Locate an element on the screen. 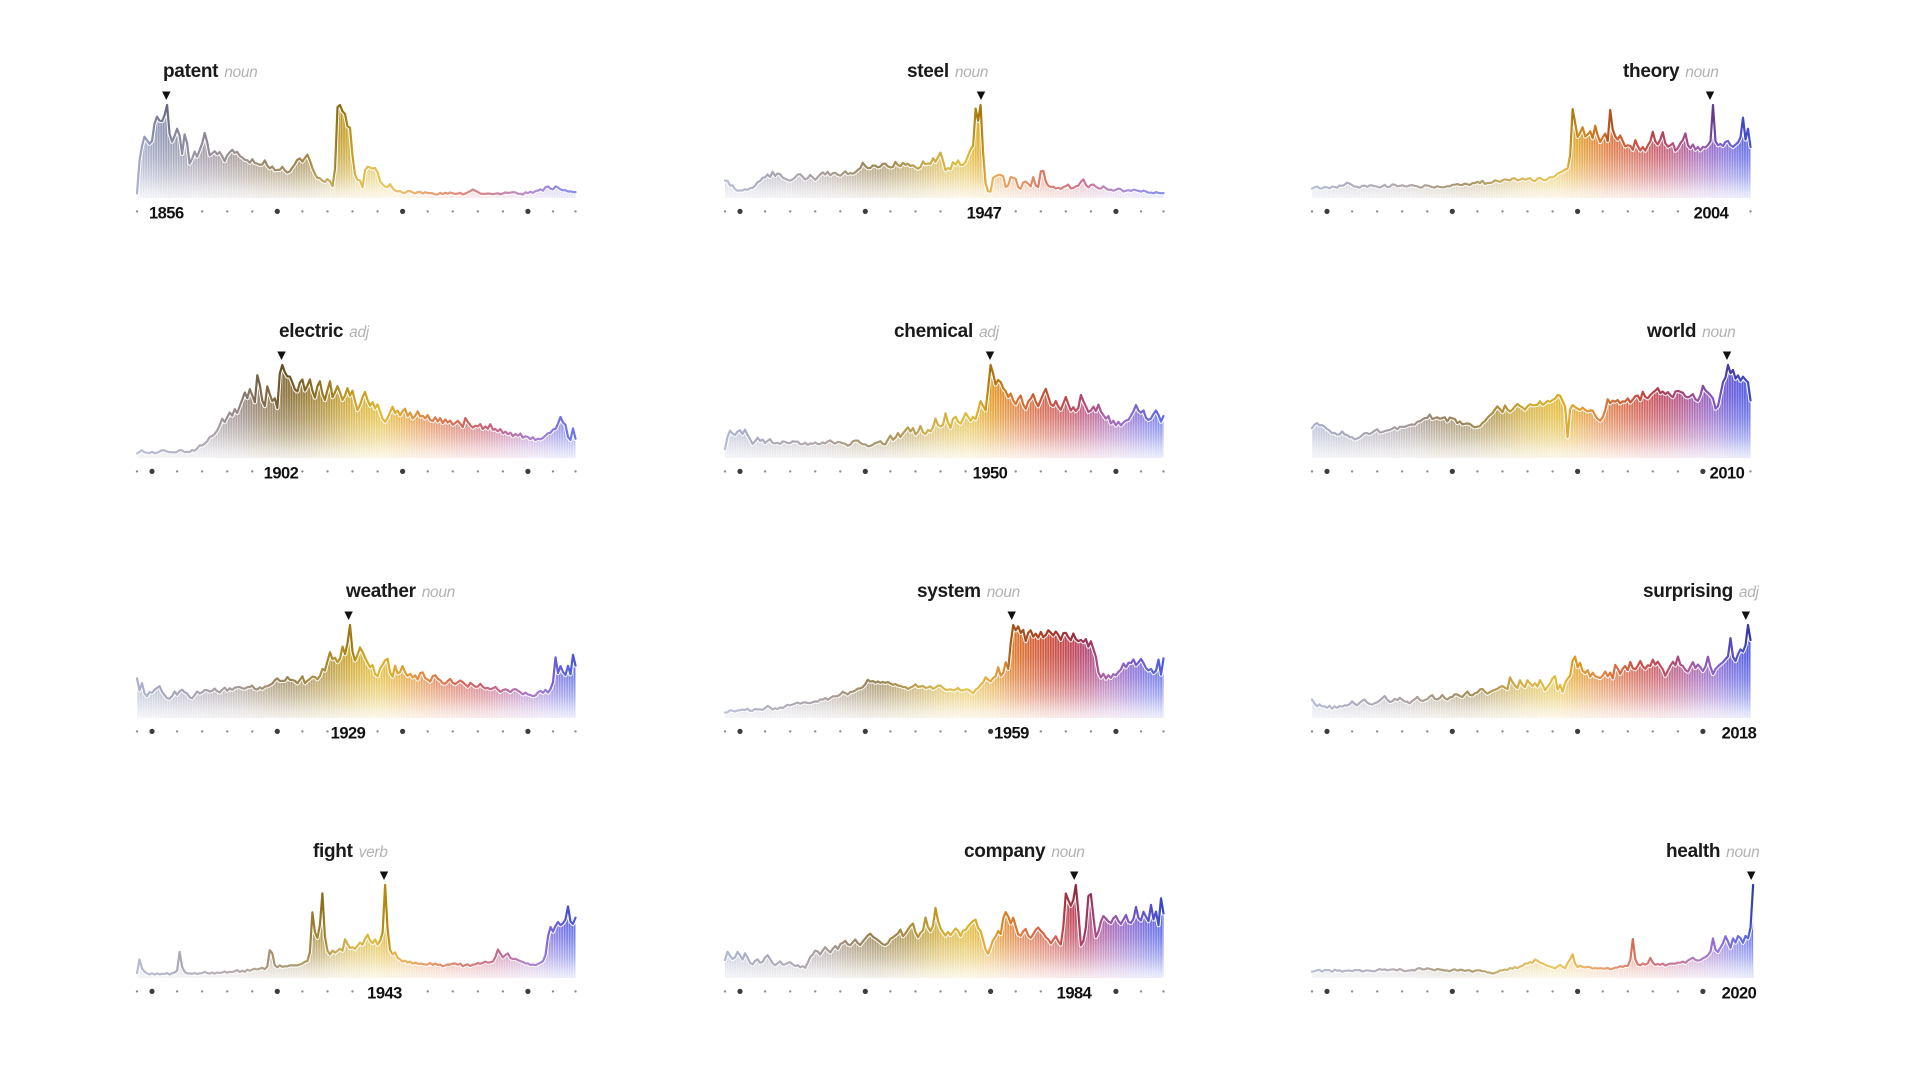 This screenshot has height=1080, width=1920. svg-text: 1950 is located at coordinates (990, 474).